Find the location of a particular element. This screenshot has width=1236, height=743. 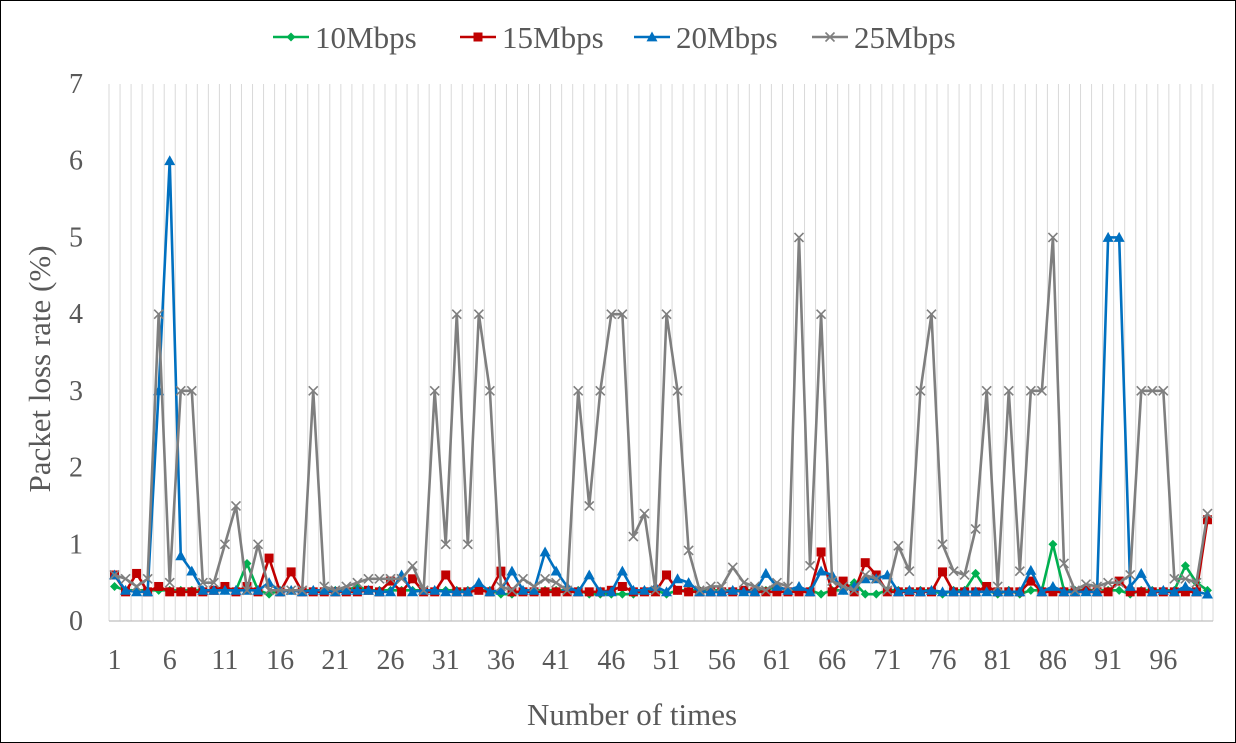

x-tick-label: 11 is located at coordinates (224, 660).